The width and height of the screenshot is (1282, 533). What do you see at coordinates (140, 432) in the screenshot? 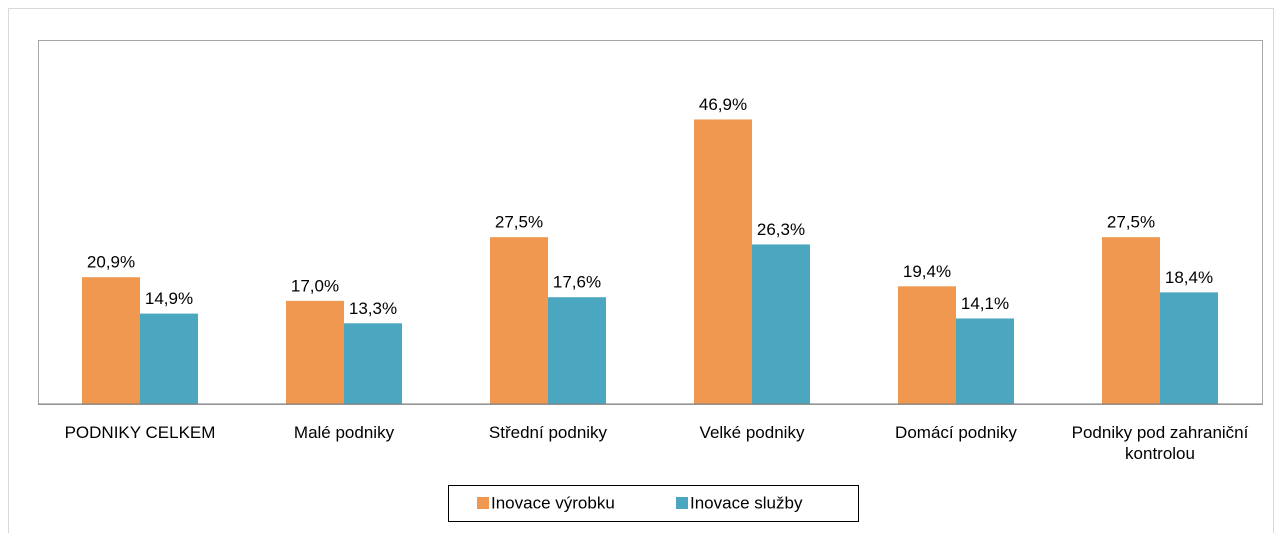
I see `x-tick-label: PODNIKY CELKEM` at bounding box center [140, 432].